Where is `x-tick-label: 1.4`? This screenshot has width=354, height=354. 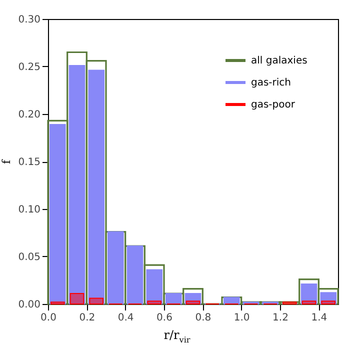
x-tick-label: 1.4 is located at coordinates (319, 318).